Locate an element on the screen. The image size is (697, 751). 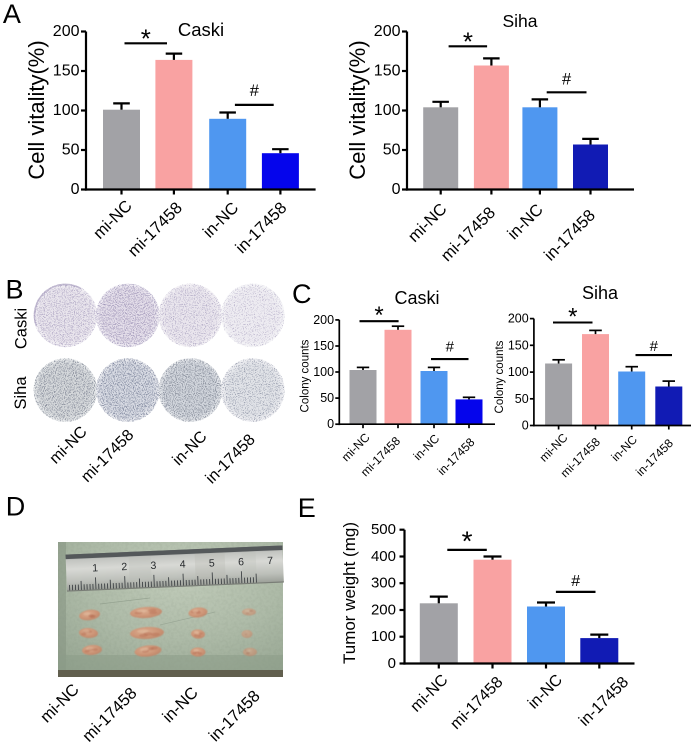
svg-text: 7 is located at coordinates (270, 561).